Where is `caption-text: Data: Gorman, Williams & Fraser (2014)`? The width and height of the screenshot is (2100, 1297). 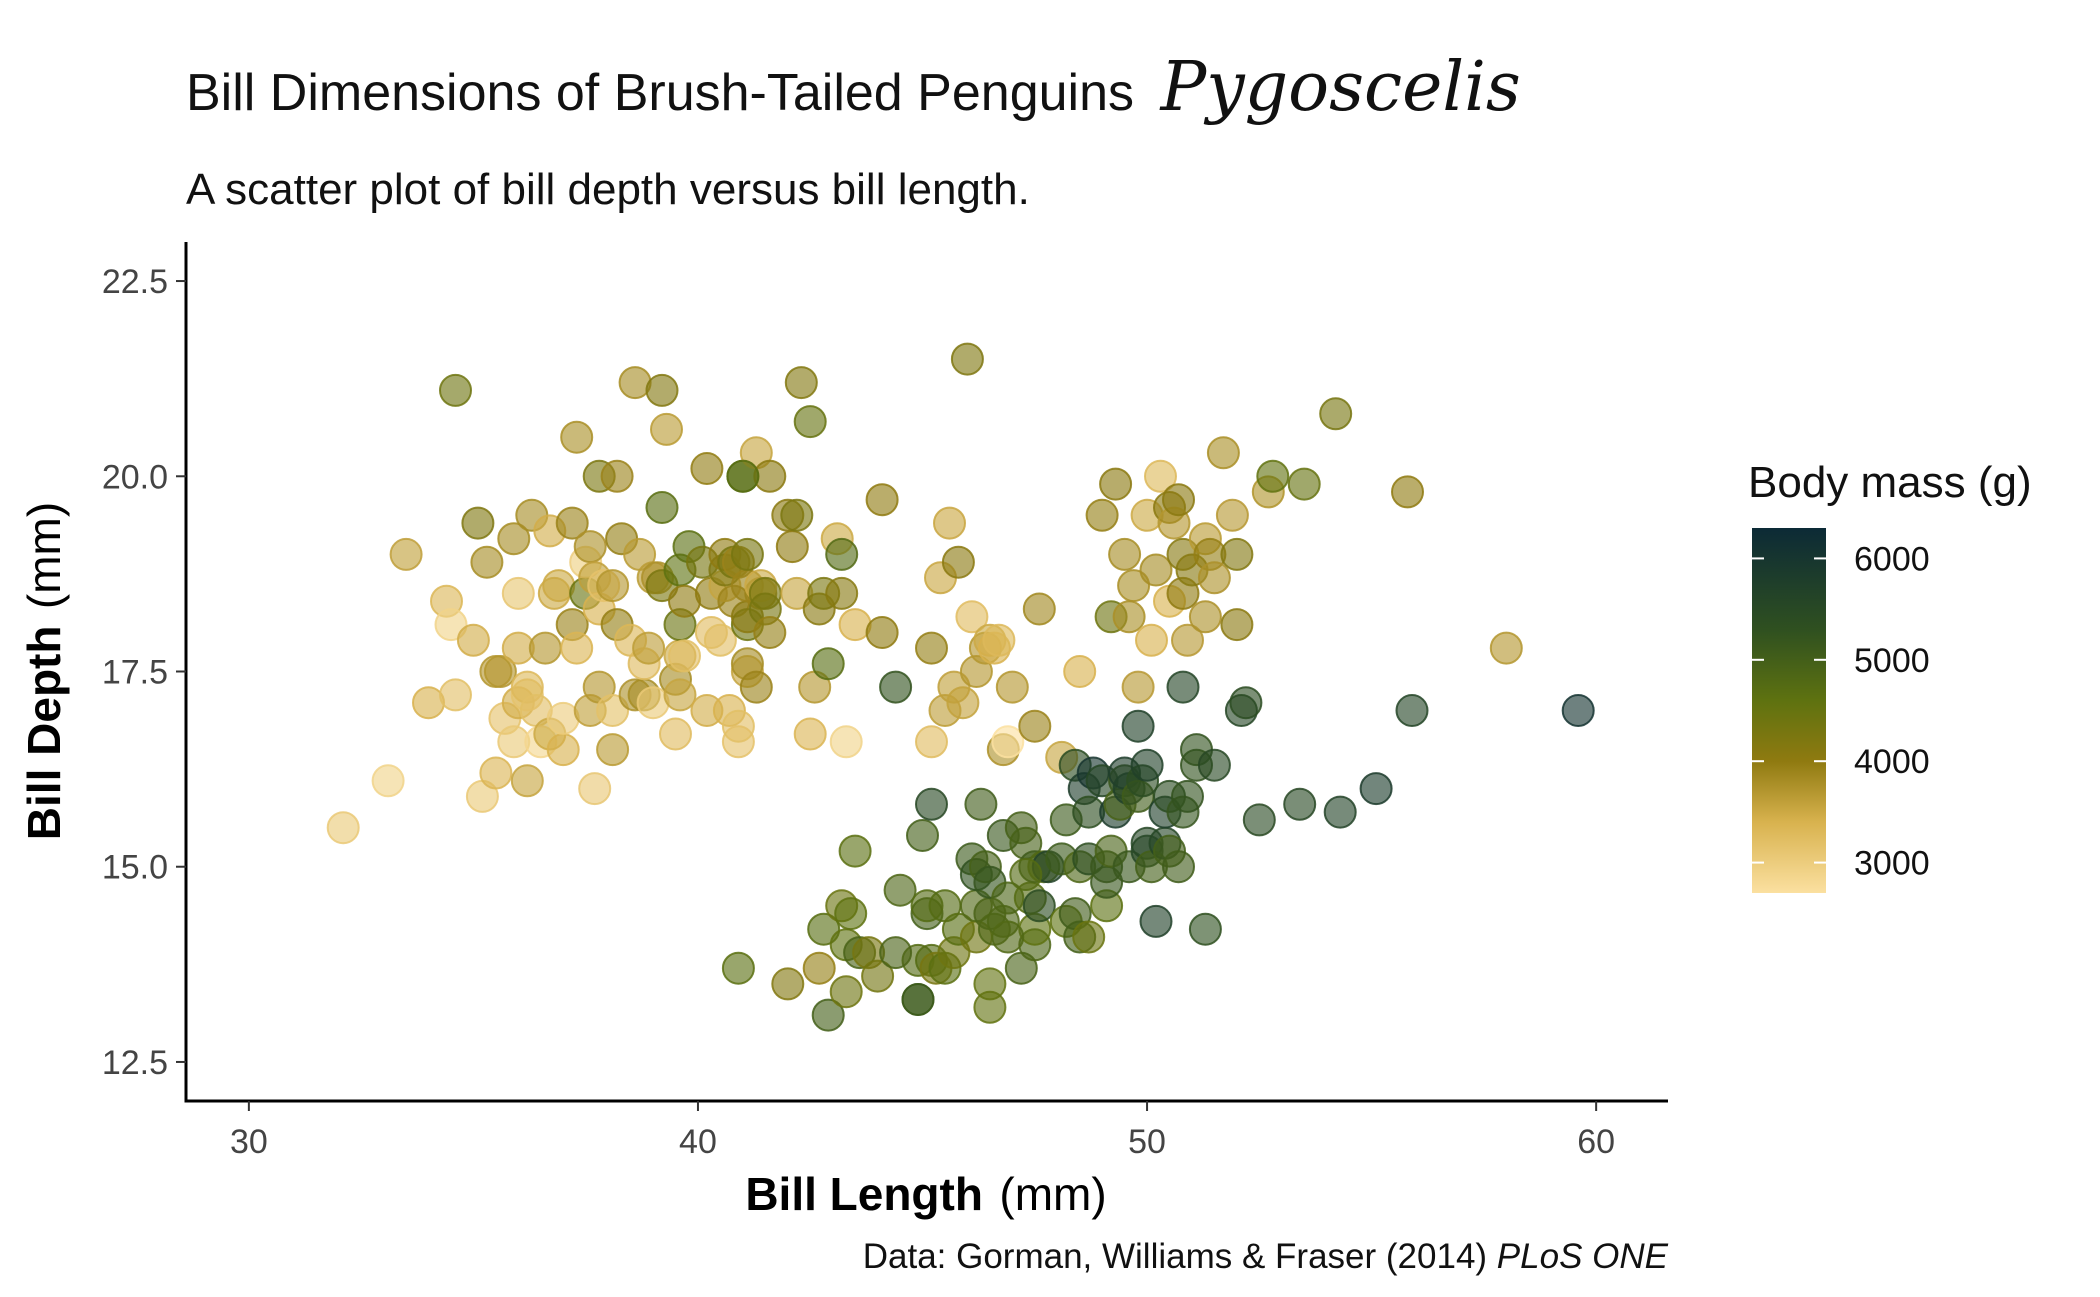 caption-text: Data: Gorman, Williams & Fraser (2014) is located at coordinates (1180, 1256).